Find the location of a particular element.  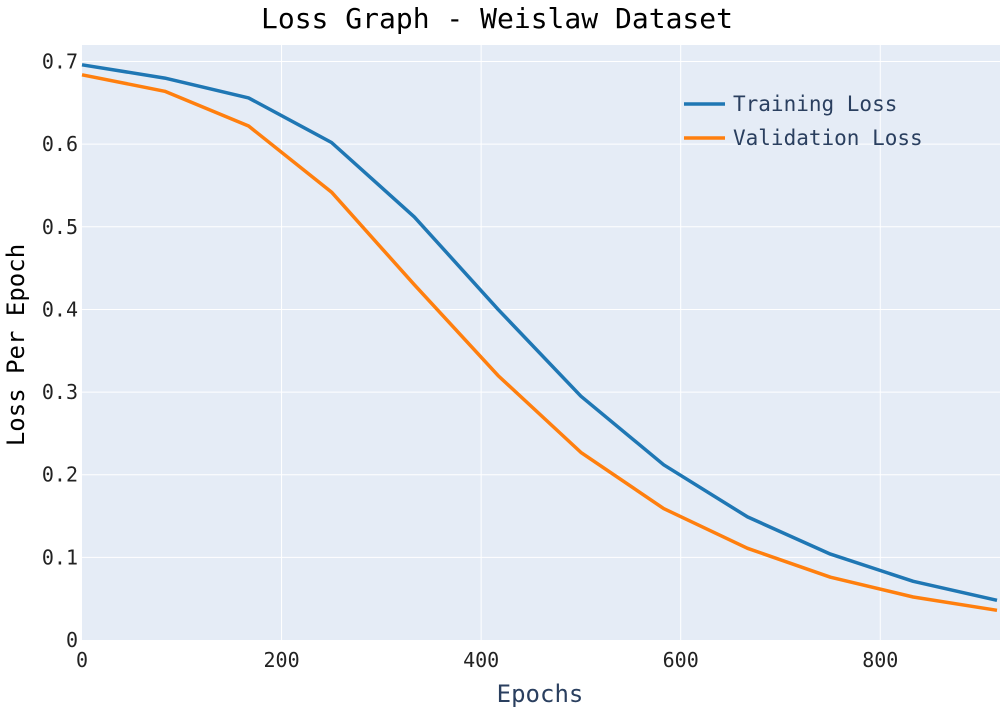

y-tick-label: 0.1 is located at coordinates (60, 557).